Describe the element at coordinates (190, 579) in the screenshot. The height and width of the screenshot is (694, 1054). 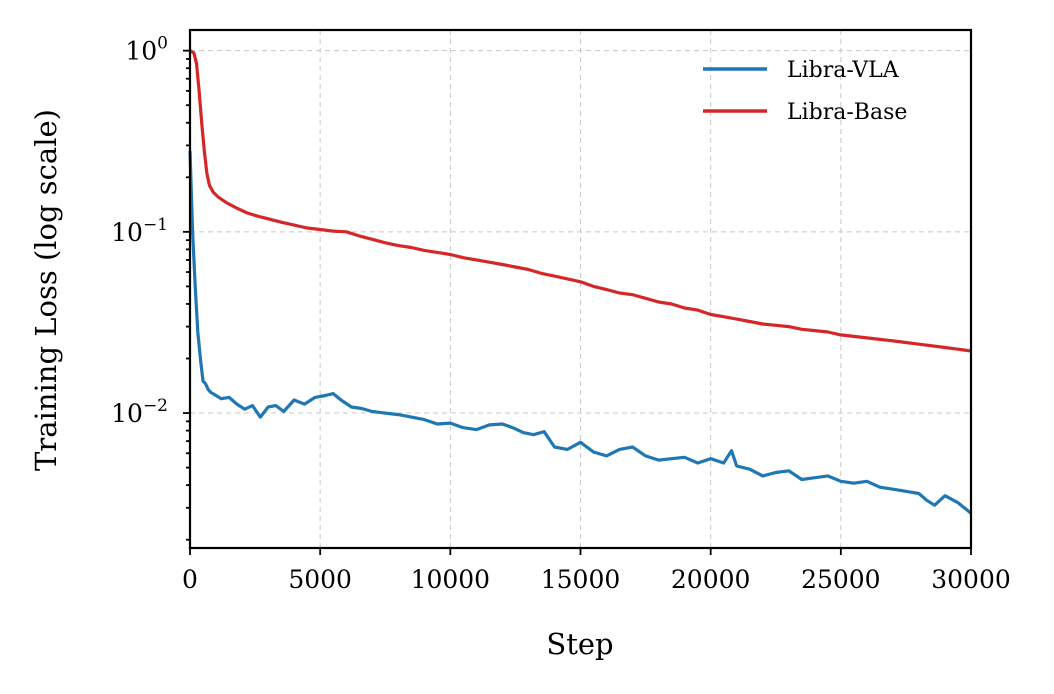
I see `x-tick-label: 0` at that location.